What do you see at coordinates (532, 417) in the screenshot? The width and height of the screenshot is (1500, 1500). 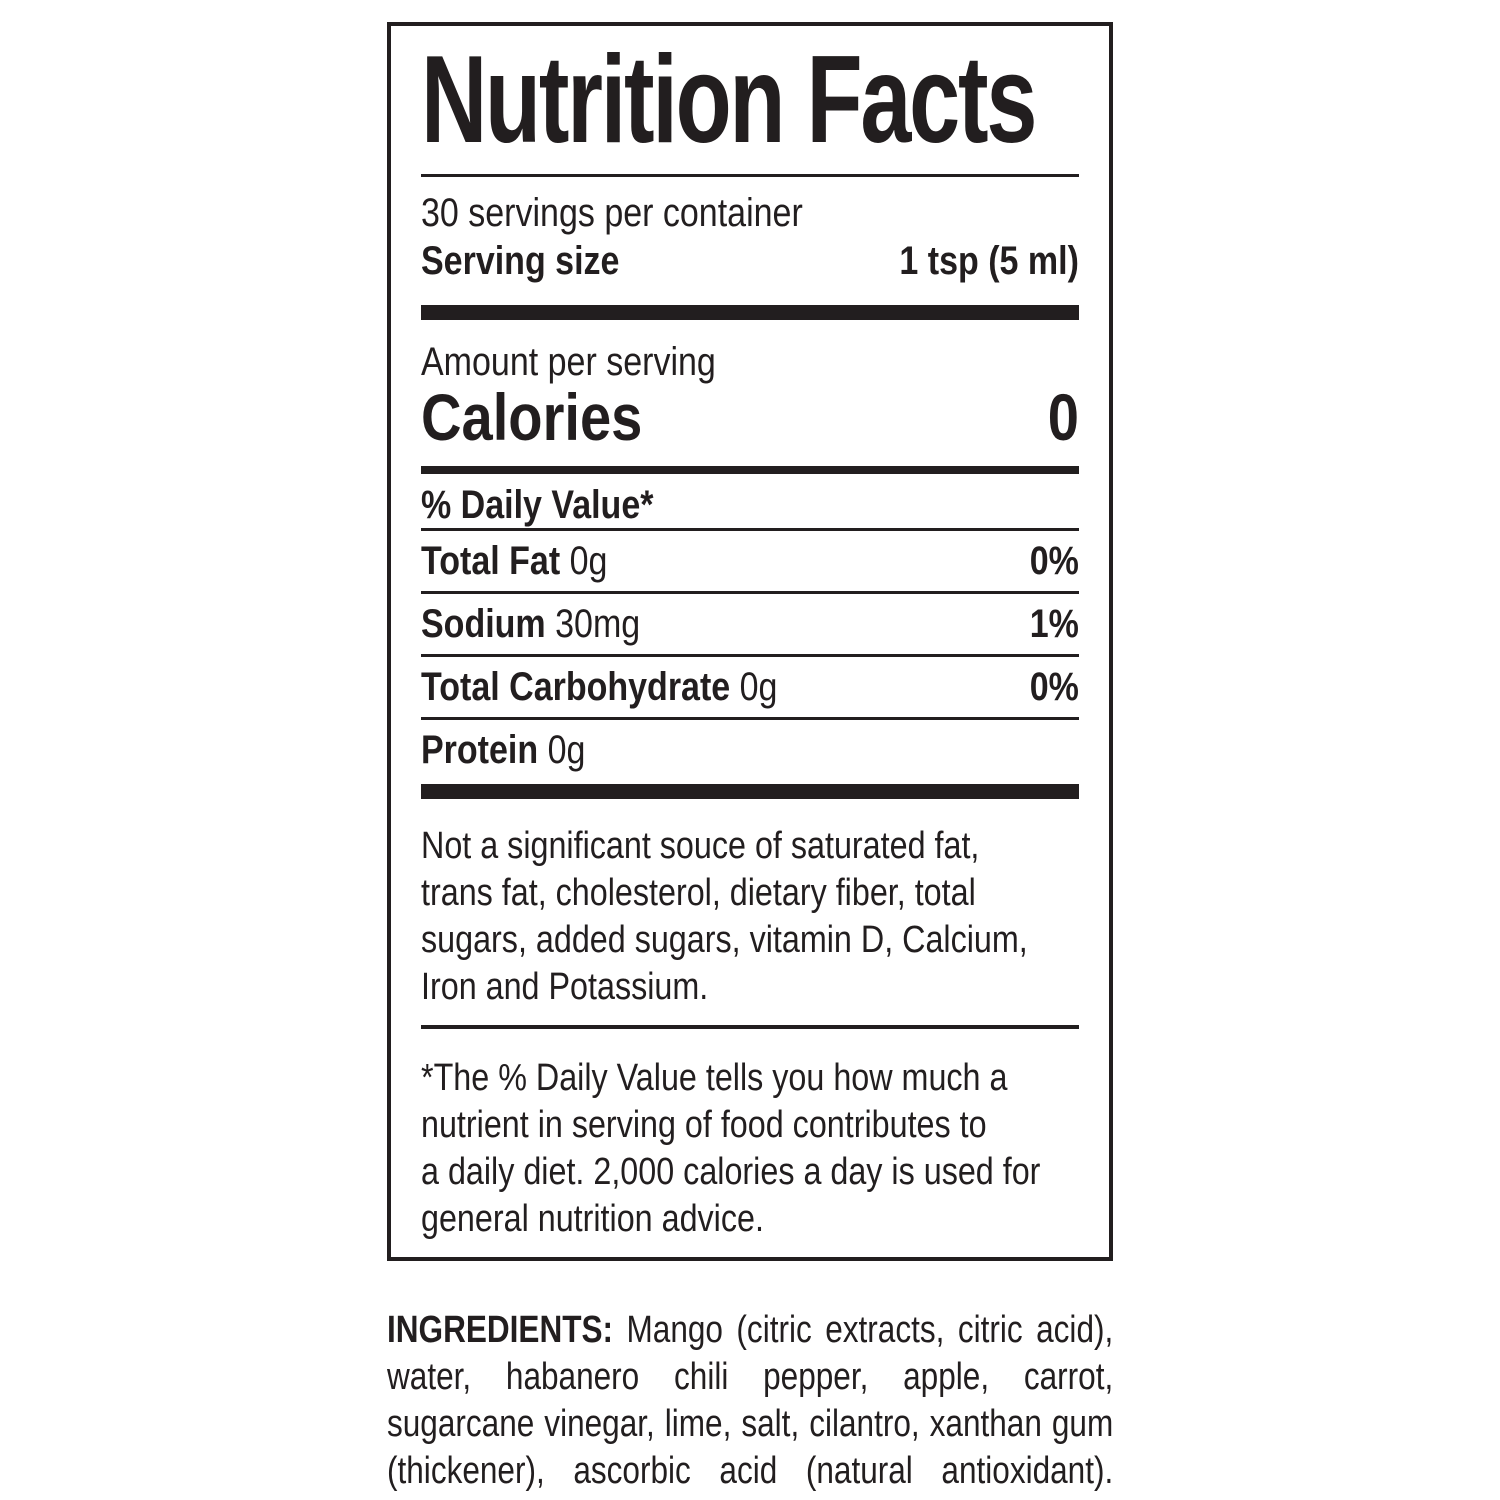 I see `calories-label: Calories` at bounding box center [532, 417].